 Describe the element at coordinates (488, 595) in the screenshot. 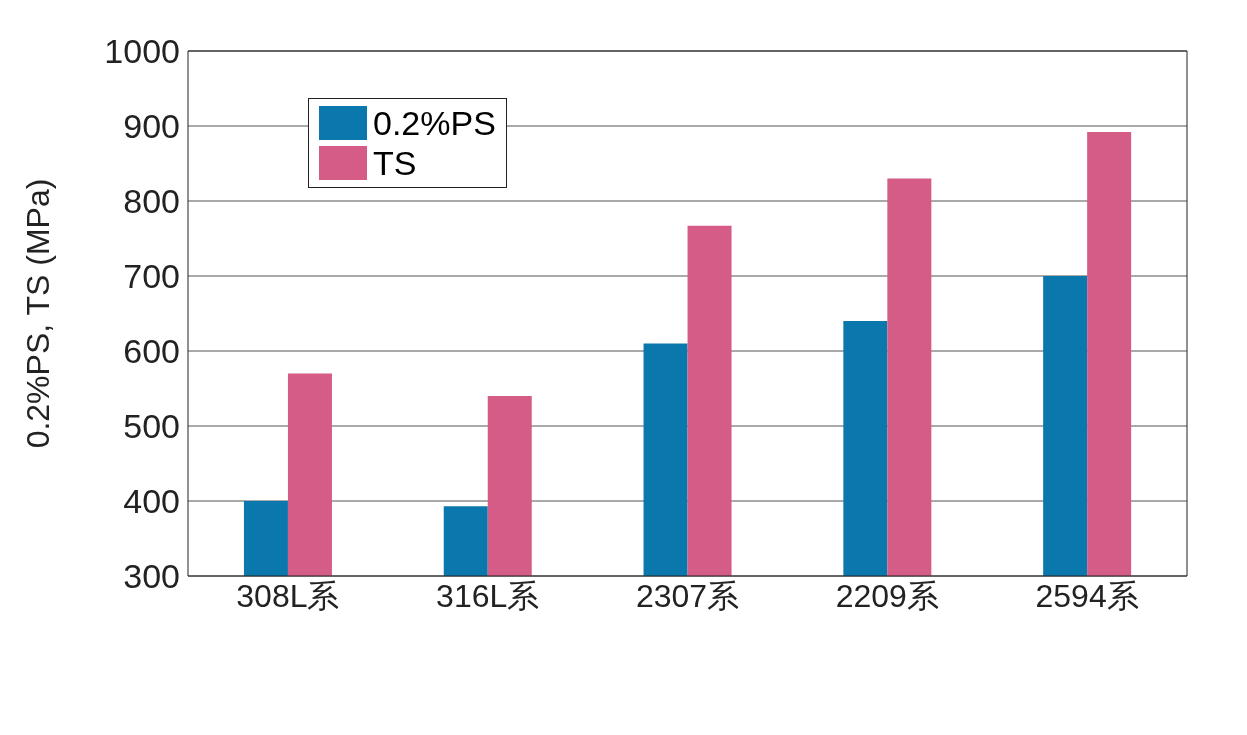

I see `x-tick-label: 316L系` at that location.